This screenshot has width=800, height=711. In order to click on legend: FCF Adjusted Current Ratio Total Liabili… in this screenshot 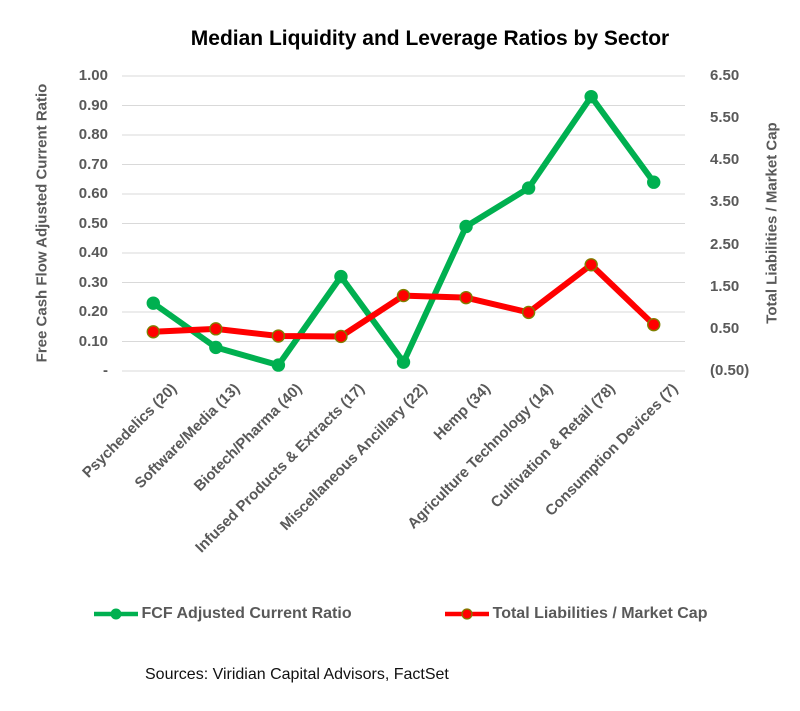, I will do `click(400, 614)`.